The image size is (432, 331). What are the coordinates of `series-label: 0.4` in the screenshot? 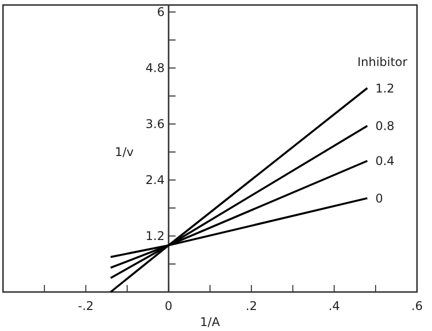 It's located at (384, 161).